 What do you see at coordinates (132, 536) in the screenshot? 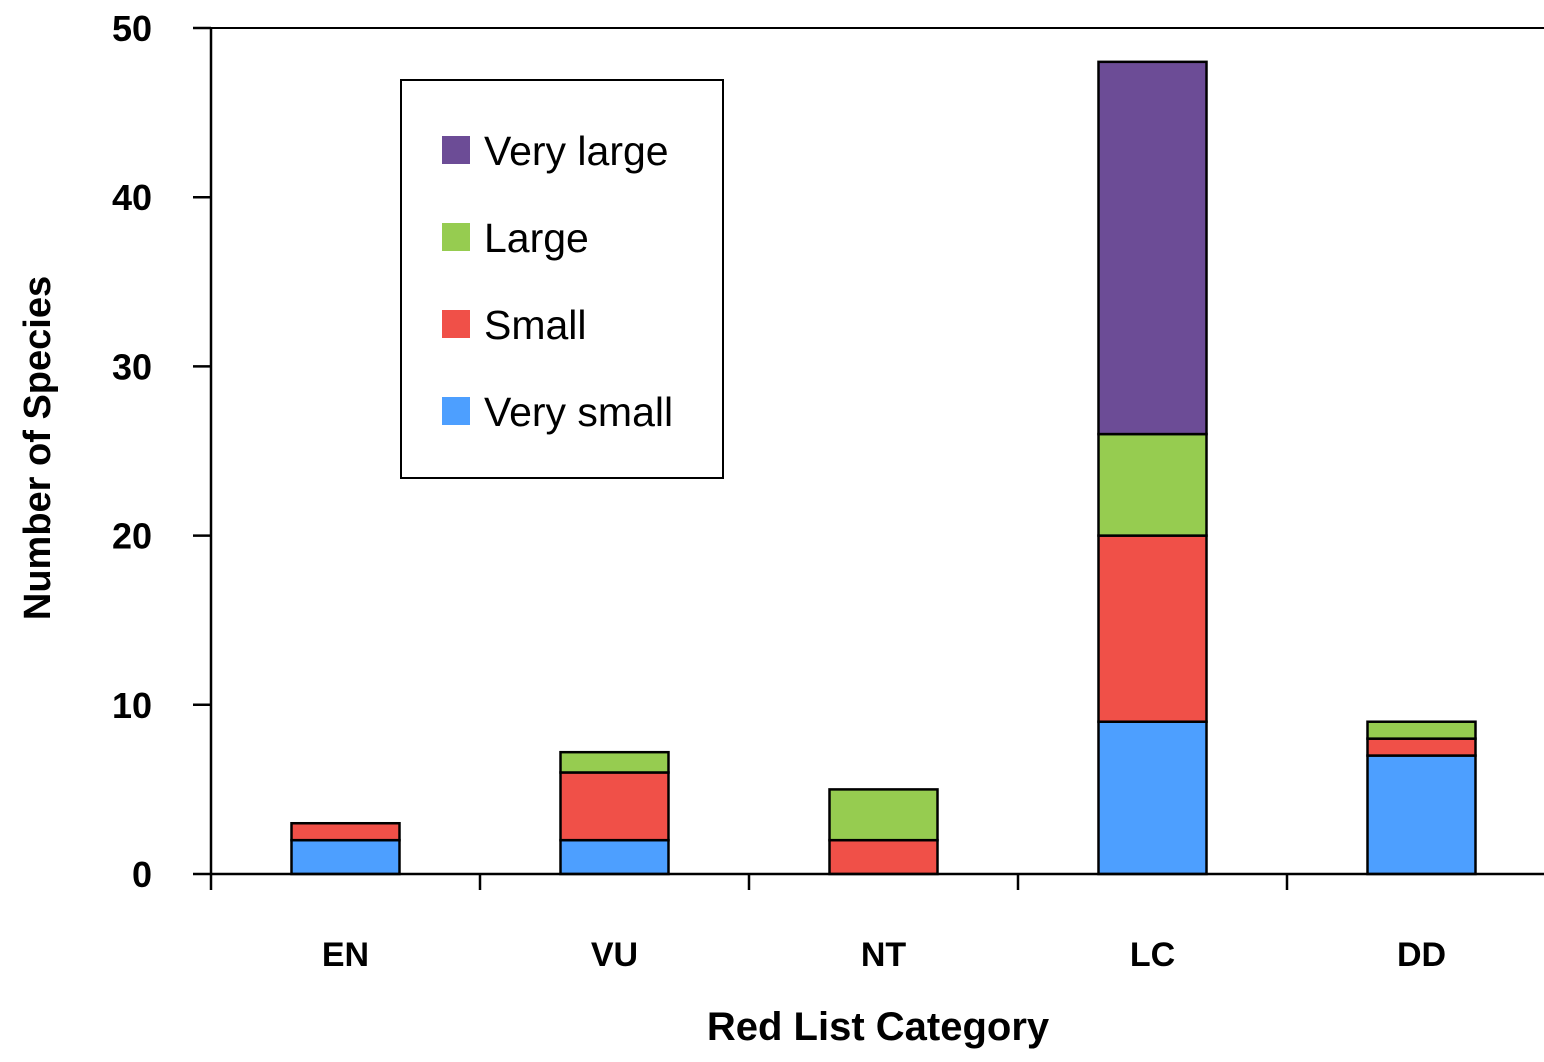
I see `y-tick-label: 20` at bounding box center [132, 536].